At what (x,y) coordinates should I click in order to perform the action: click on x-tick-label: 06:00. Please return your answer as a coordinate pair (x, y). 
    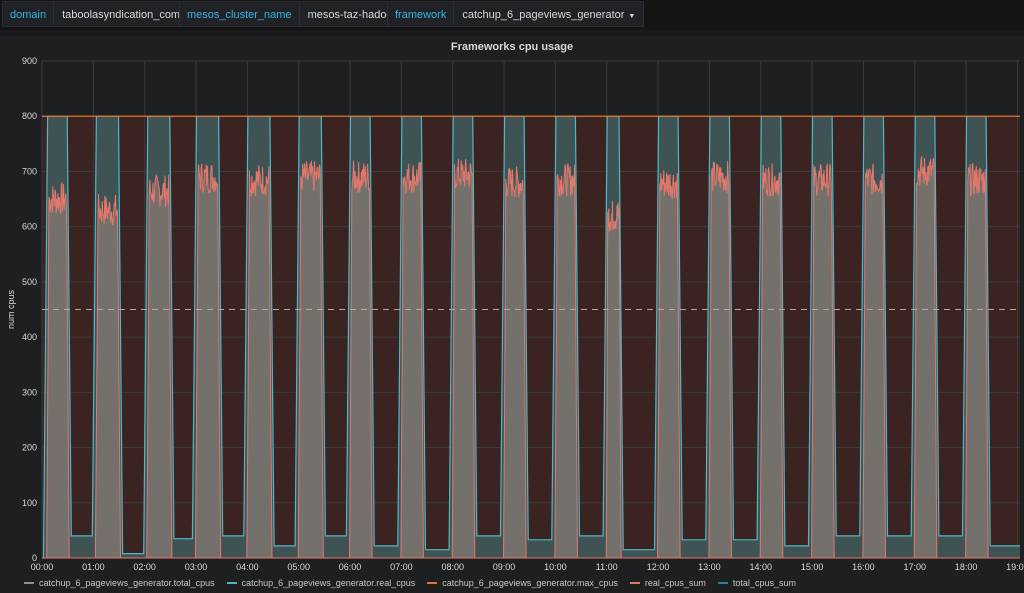
    Looking at the image, I should click on (350, 567).